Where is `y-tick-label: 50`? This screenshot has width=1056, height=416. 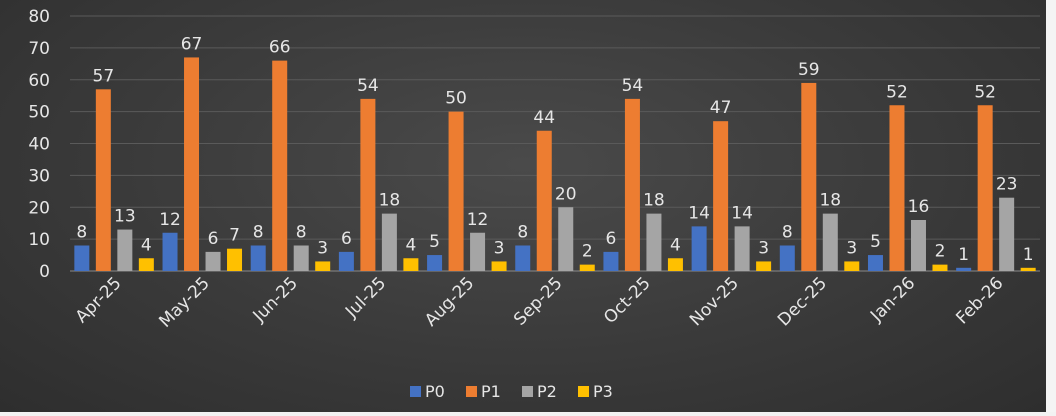
y-tick-label: 50 is located at coordinates (39, 113).